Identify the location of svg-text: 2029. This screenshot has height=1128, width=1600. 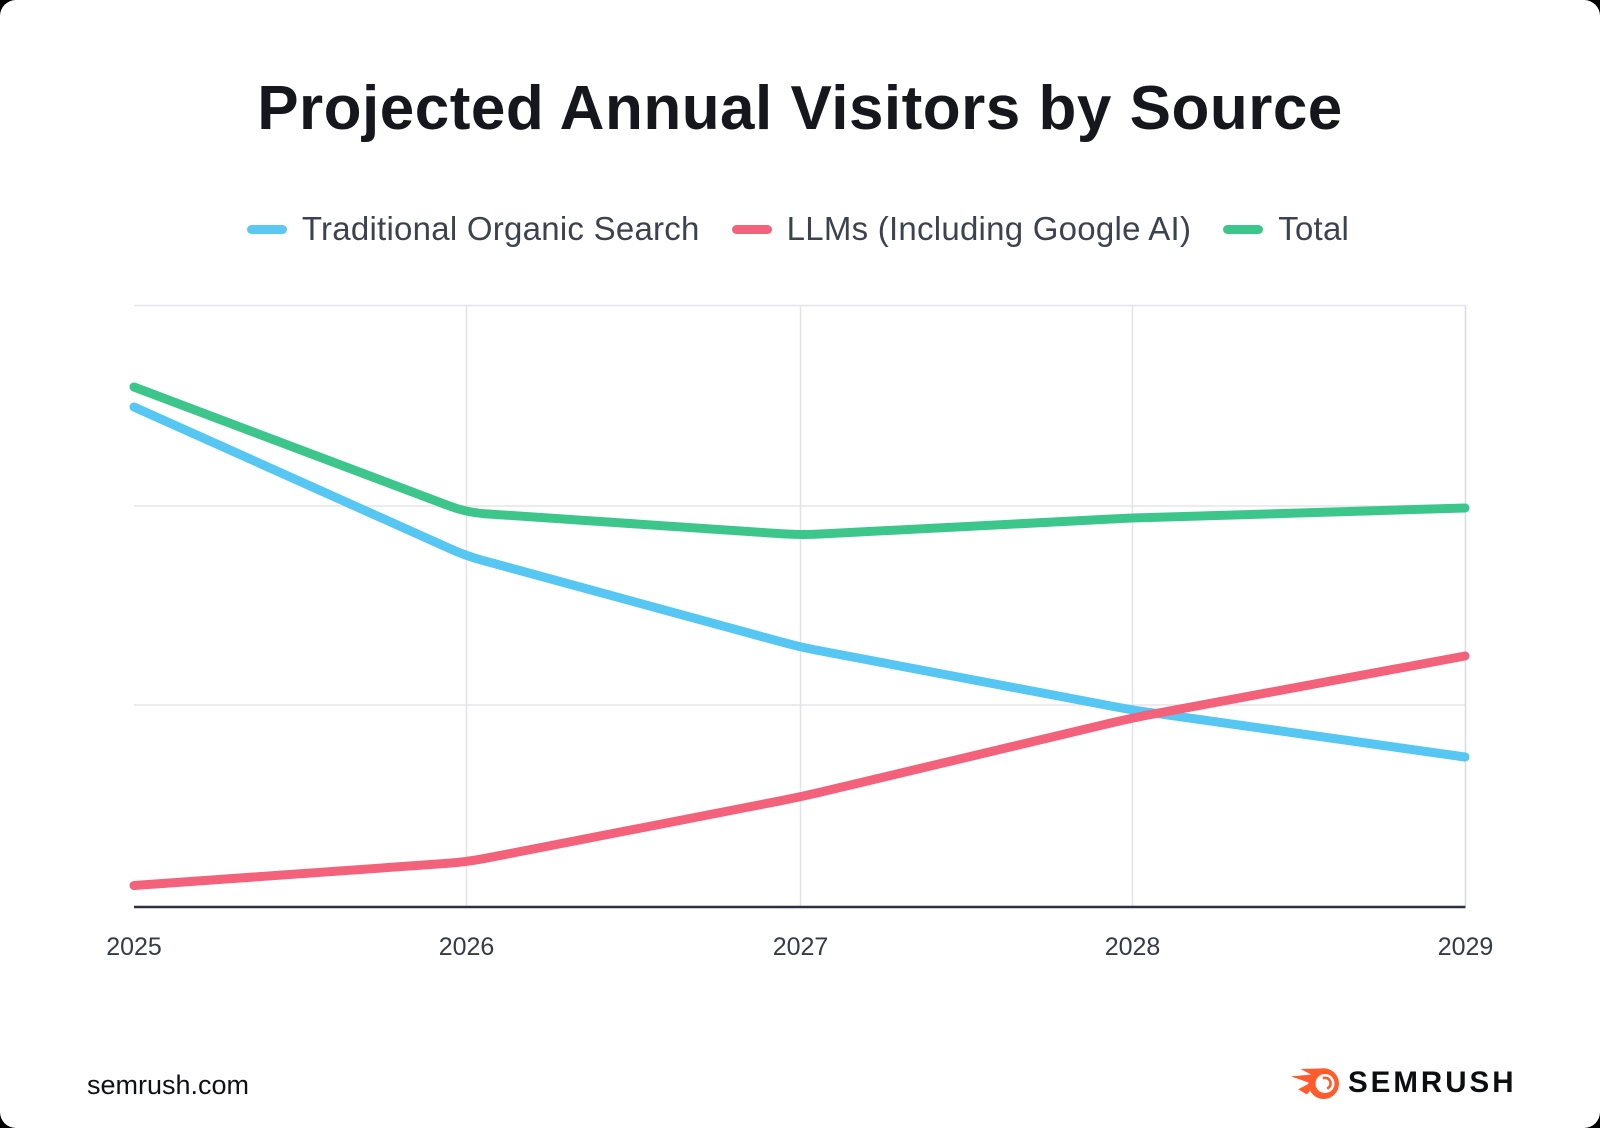
(1466, 947).